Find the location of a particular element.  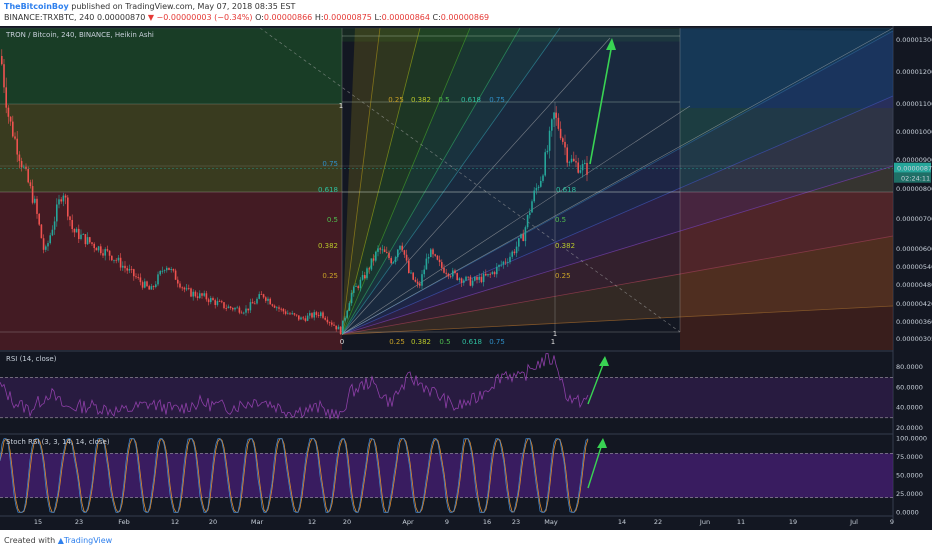

open-value: 0.00000866 is located at coordinates (288, 17).